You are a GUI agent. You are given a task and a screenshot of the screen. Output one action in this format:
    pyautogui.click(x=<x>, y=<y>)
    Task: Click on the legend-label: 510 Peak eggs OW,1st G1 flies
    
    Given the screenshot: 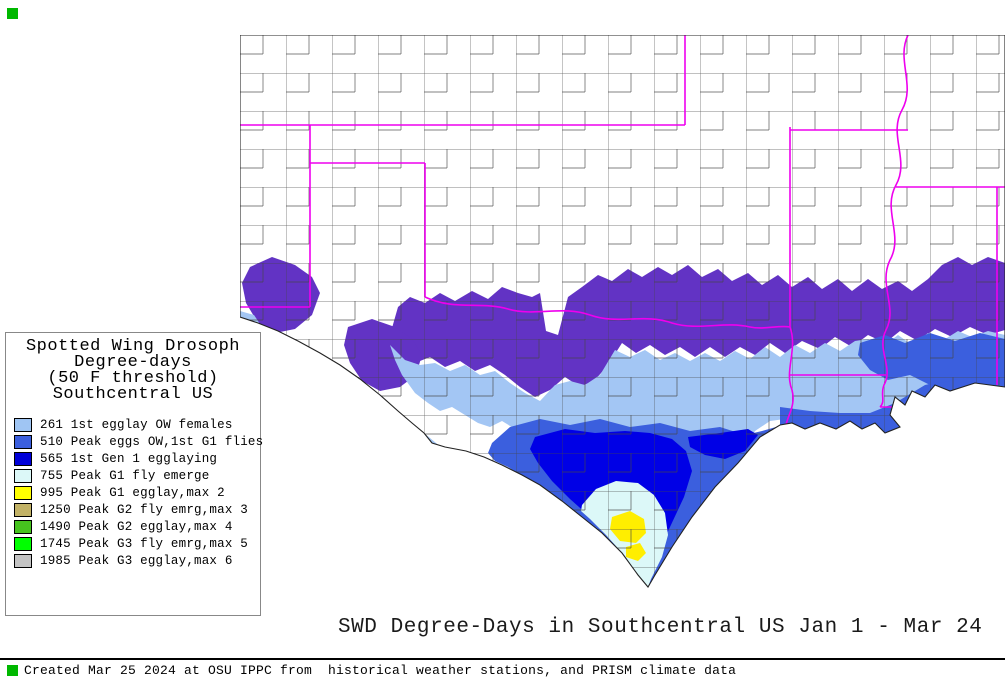 What is the action you would take?
    pyautogui.click(x=152, y=441)
    